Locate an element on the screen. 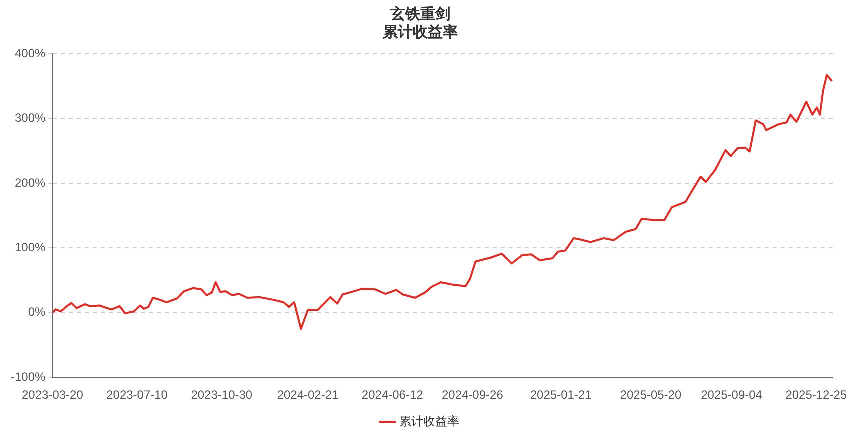  x-tick-label: 2023-07-10 is located at coordinates (137, 395).